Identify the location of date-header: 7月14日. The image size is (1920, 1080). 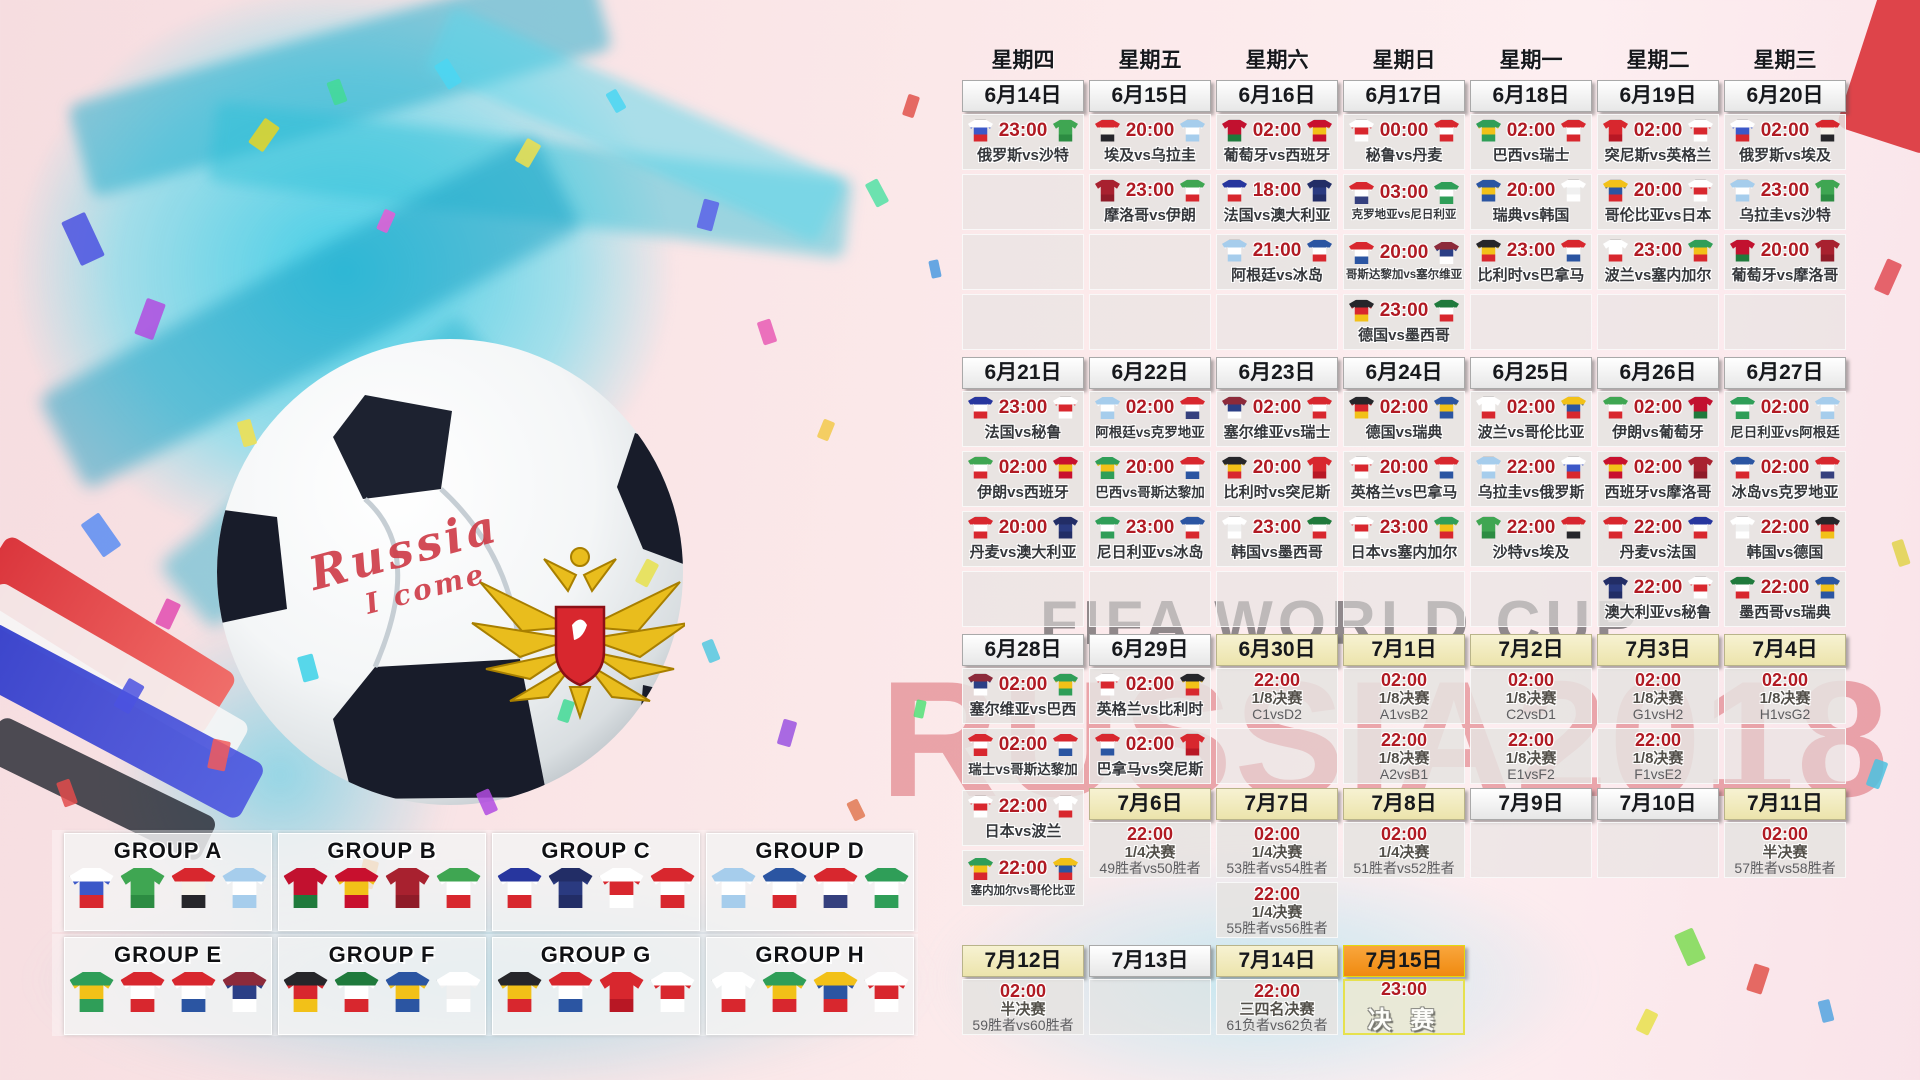
(1277, 961).